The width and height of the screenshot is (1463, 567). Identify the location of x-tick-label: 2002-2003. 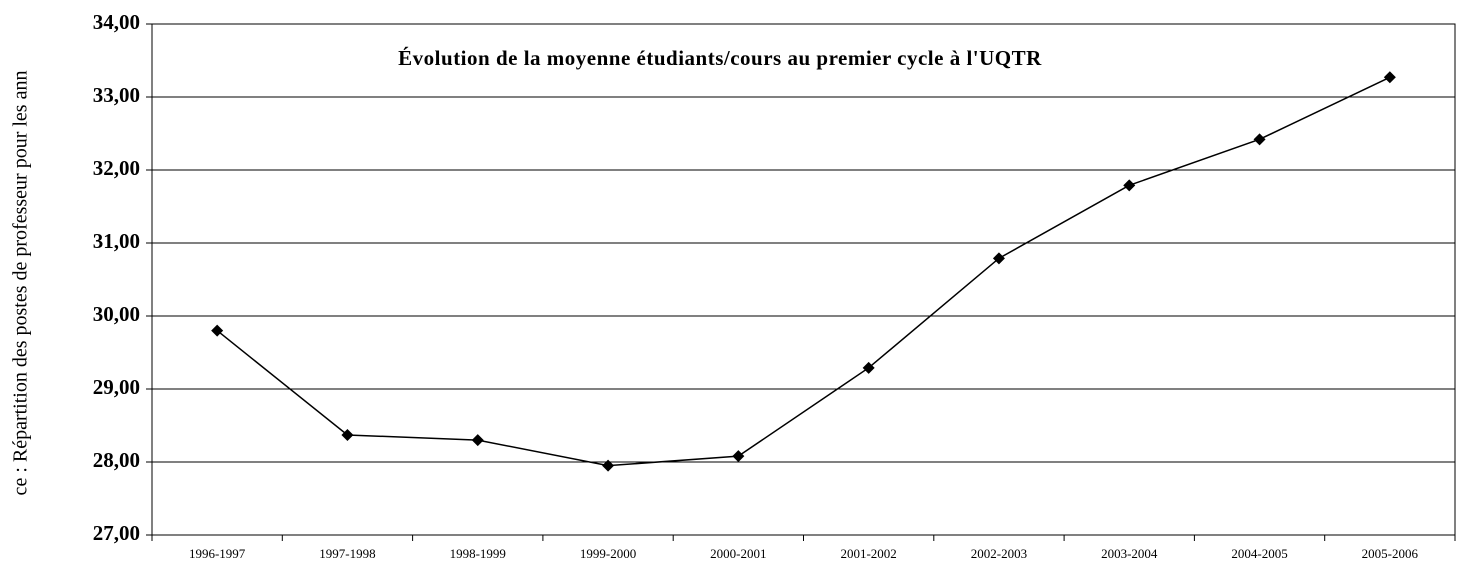
(999, 553).